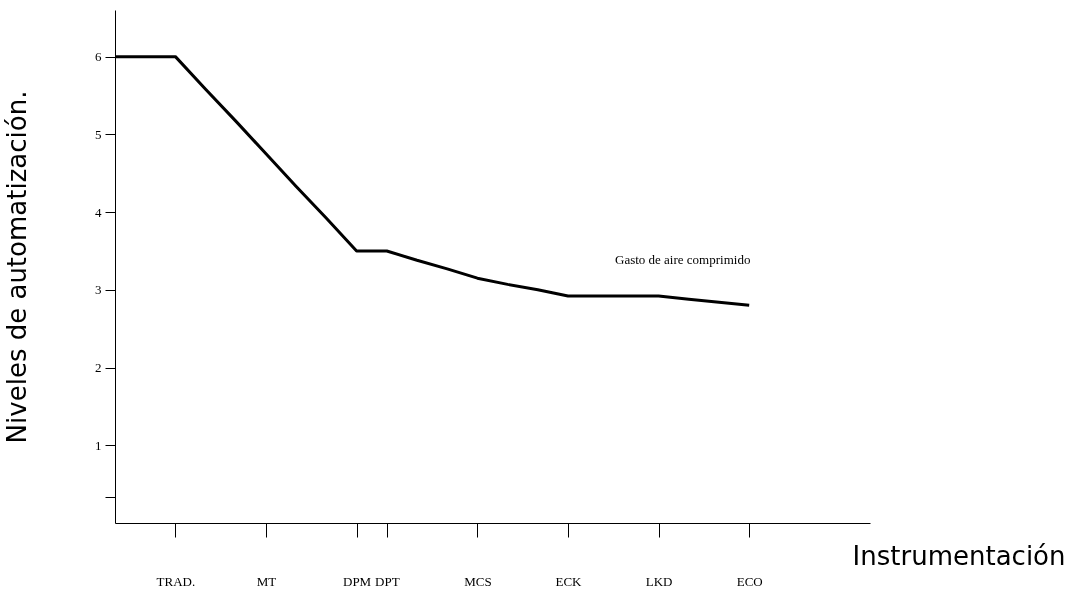  Describe the element at coordinates (683, 259) in the screenshot. I see `annotation: Gasto de aire comprimido` at that location.